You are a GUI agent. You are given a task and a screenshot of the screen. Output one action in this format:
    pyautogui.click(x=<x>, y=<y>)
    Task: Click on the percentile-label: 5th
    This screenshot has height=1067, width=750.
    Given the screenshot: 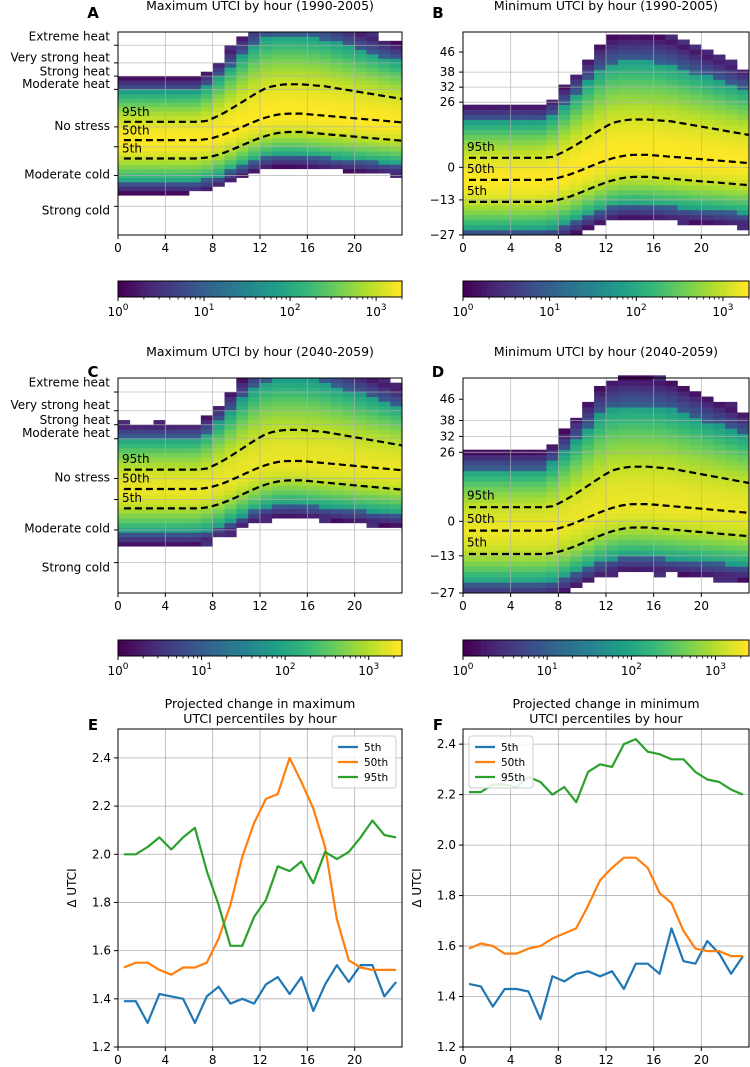 What is the action you would take?
    pyautogui.click(x=477, y=542)
    